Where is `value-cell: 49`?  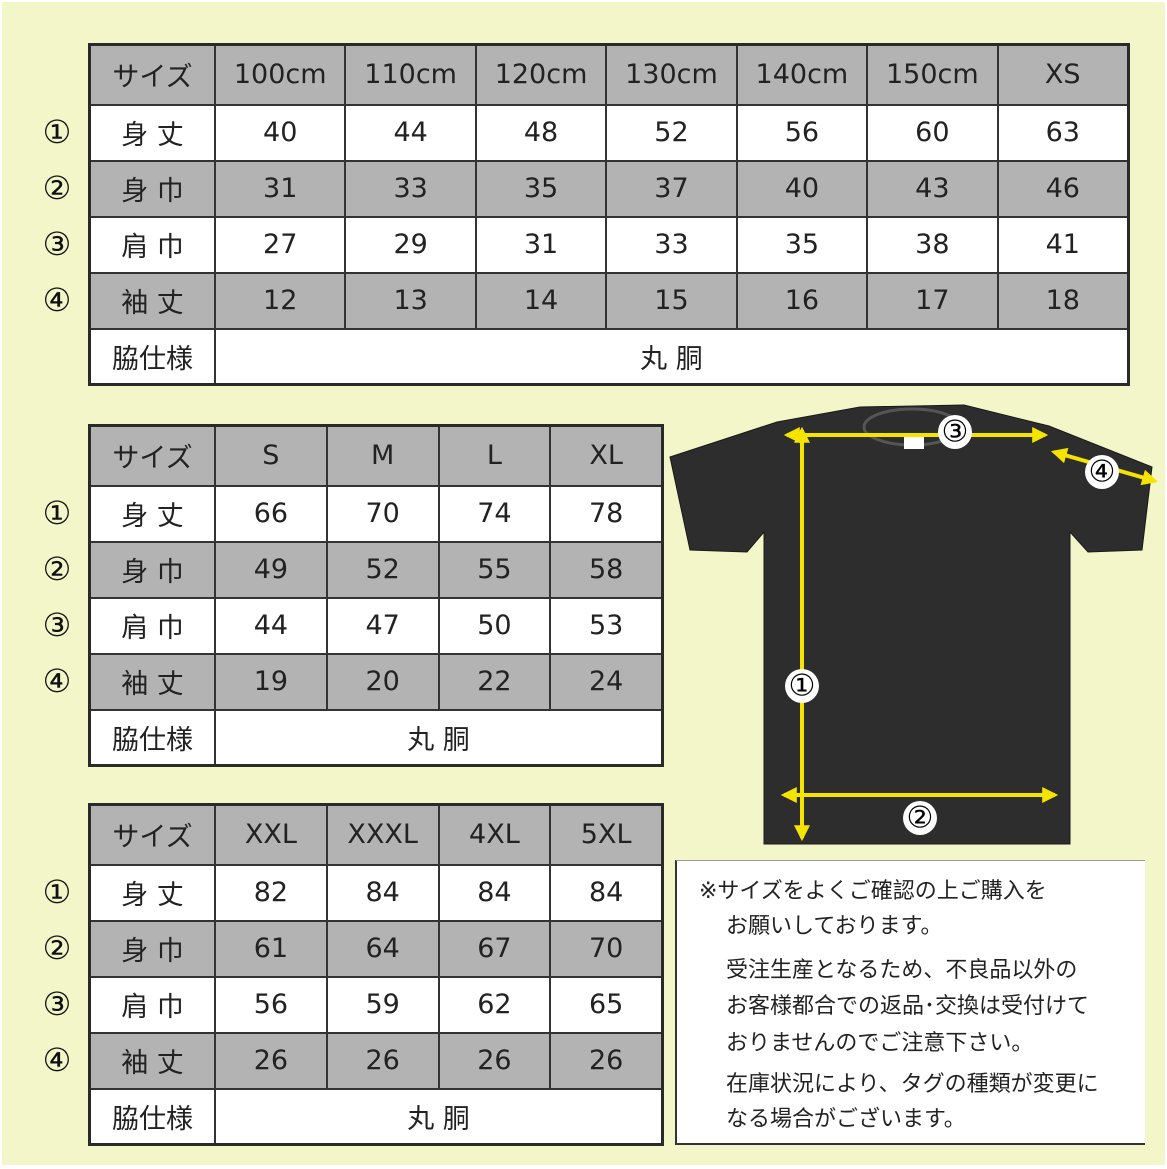 value-cell: 49 is located at coordinates (271, 569).